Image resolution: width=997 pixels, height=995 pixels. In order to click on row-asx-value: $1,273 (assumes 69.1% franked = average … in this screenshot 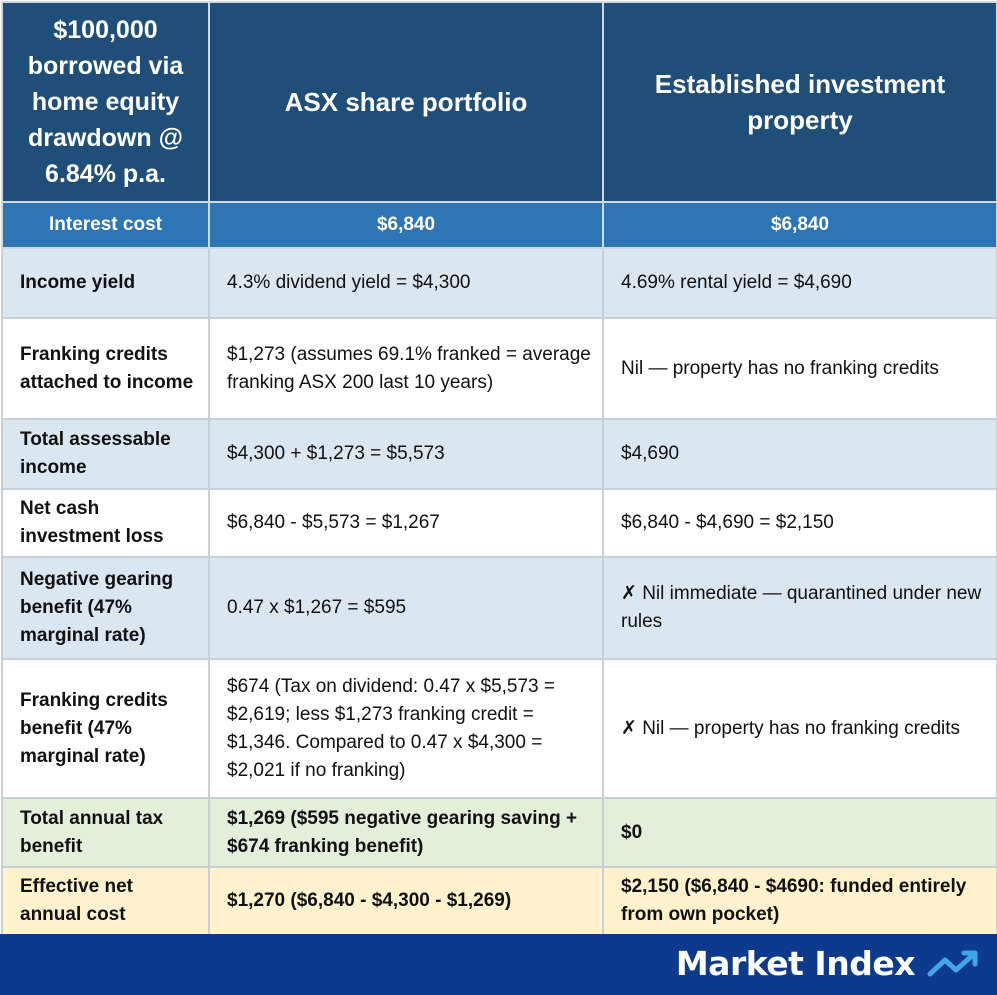, I will do `click(406, 368)`.